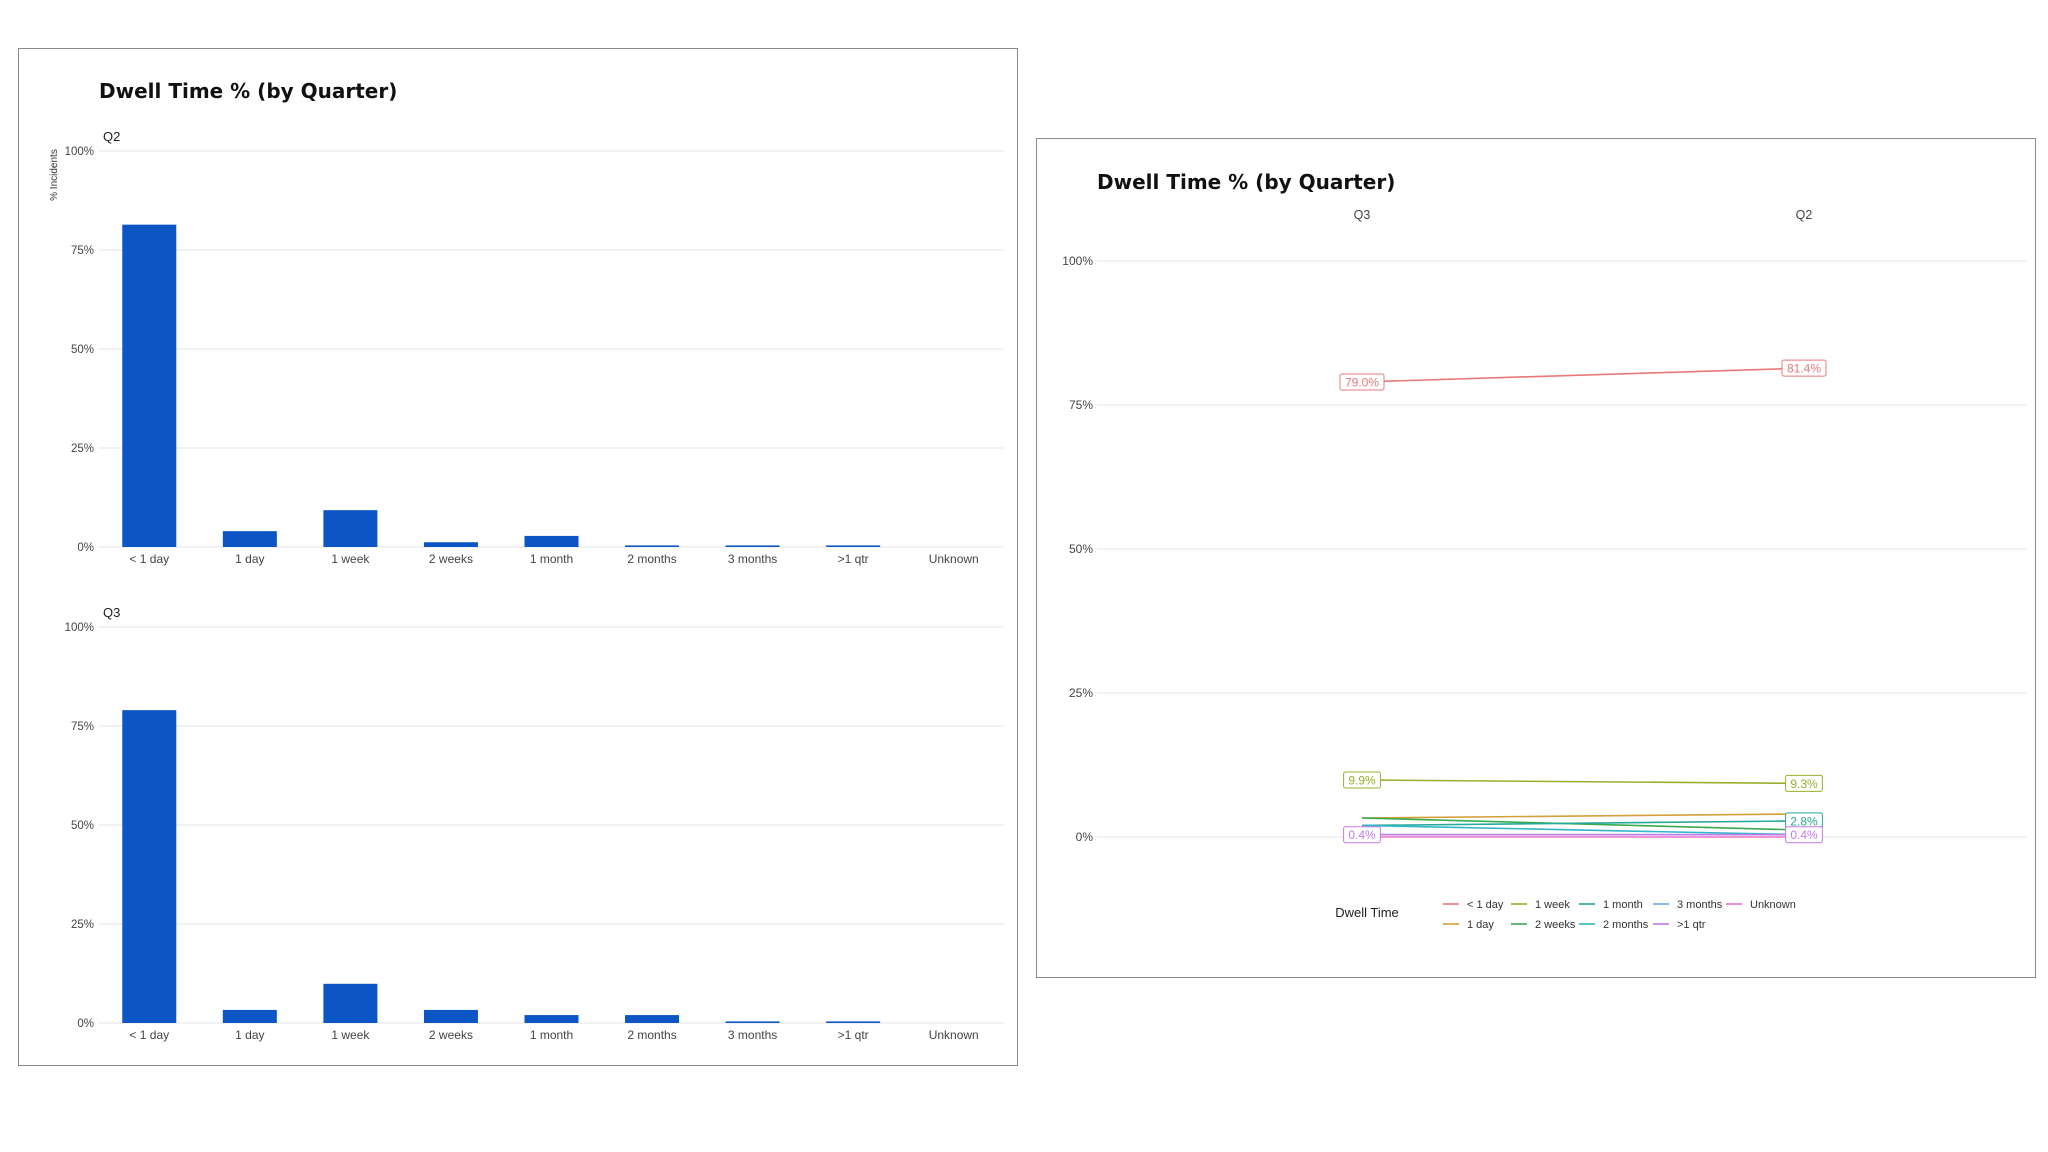 This screenshot has width=2048, height=1152. Describe the element at coordinates (1555, 925) in the screenshot. I see `svg-text: 2 weeks` at that location.